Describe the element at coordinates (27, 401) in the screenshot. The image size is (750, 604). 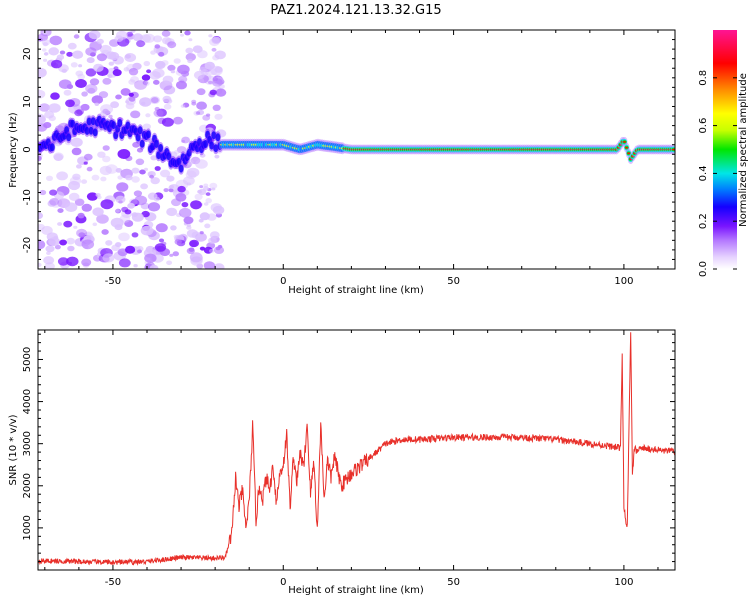
I see `snr-y-tick-label: 4000` at that location.